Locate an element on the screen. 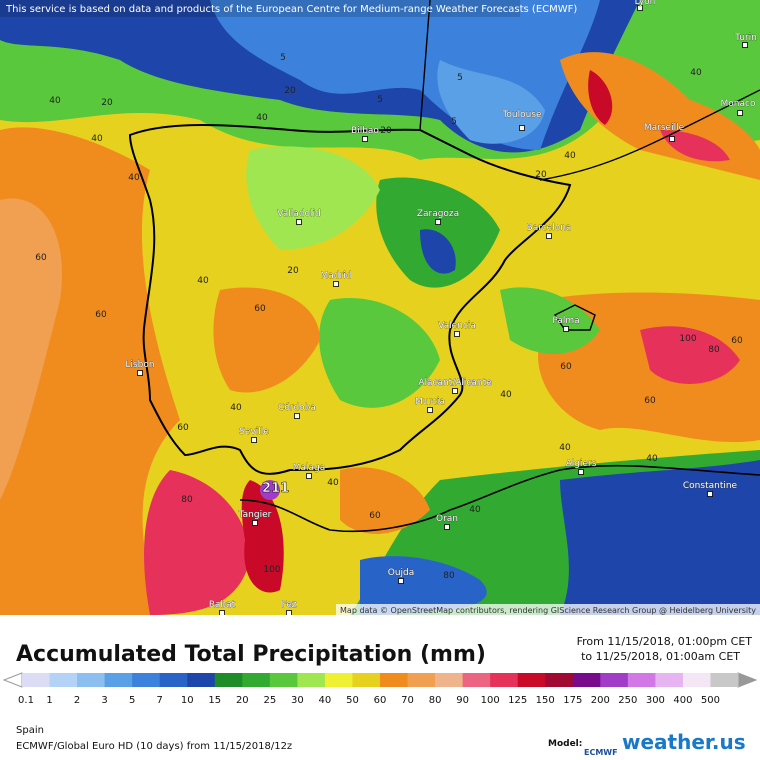  city-label: Constantine is located at coordinates (710, 486).